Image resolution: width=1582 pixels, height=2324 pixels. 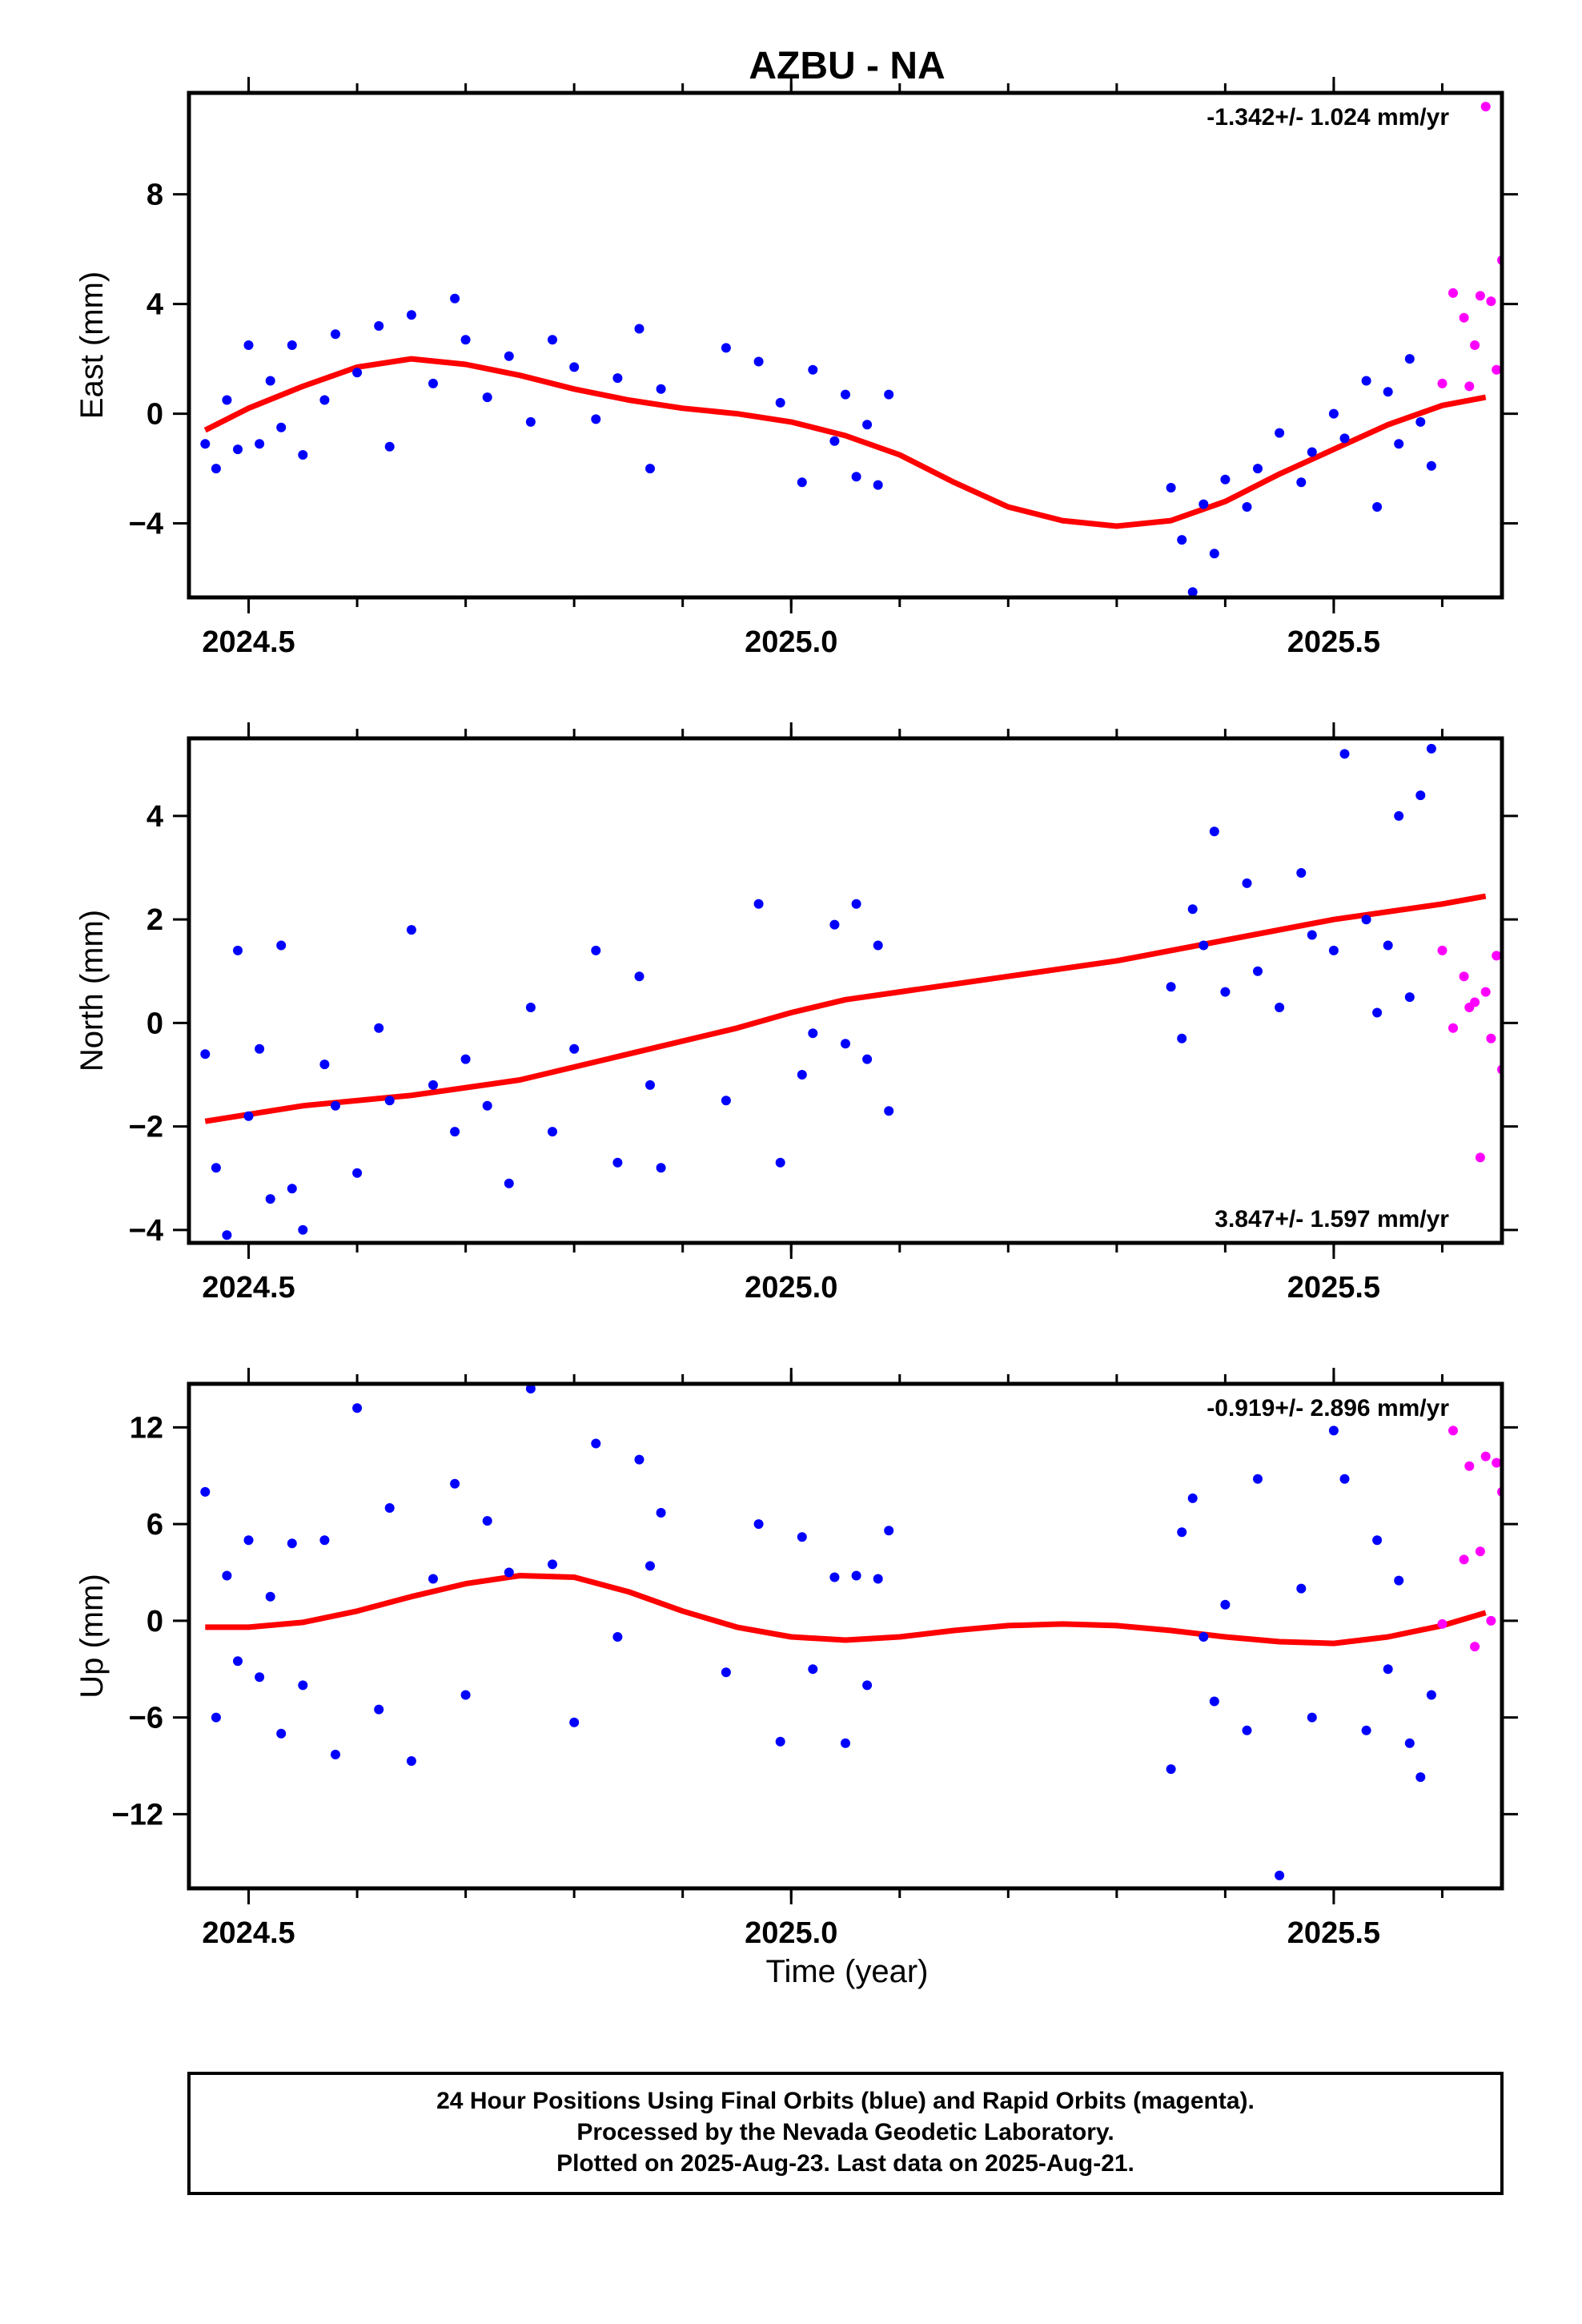 I want to click on y-tick-label: 12, so click(x=146, y=1428).